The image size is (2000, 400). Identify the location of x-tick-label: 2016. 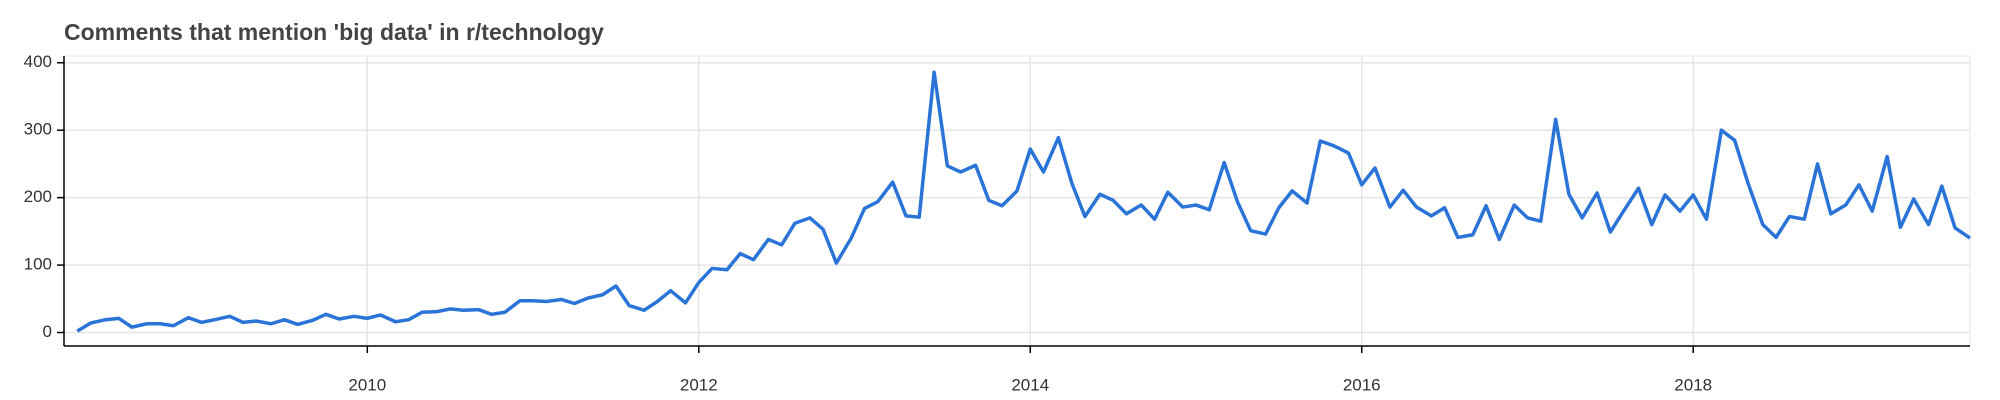
(1362, 384).